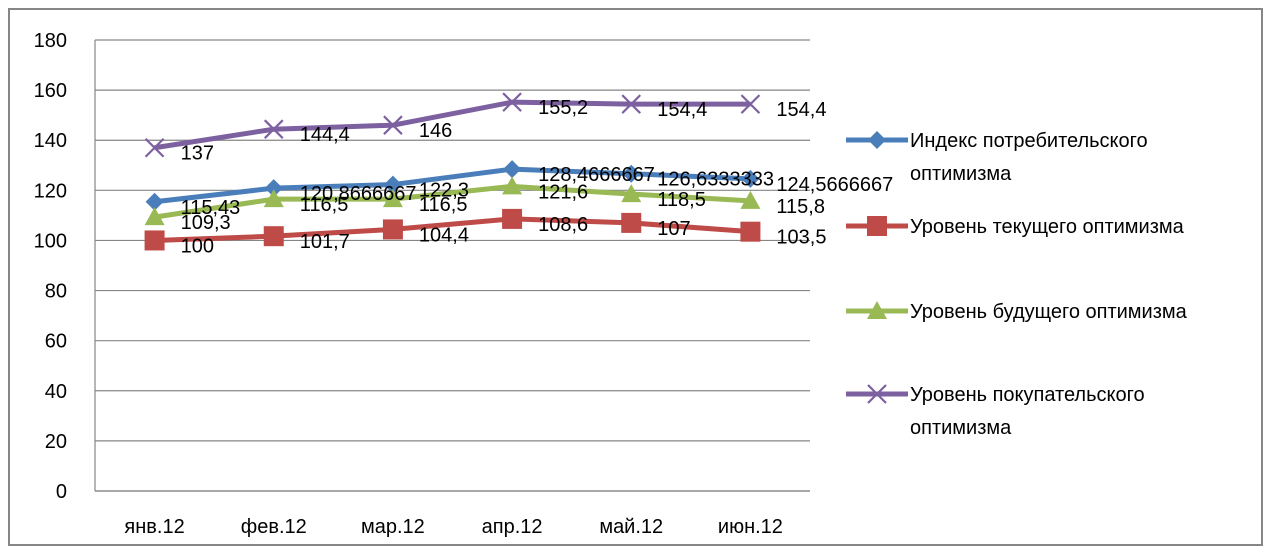 The image size is (1275, 554). I want to click on data-label: 155,2, so click(563, 108).